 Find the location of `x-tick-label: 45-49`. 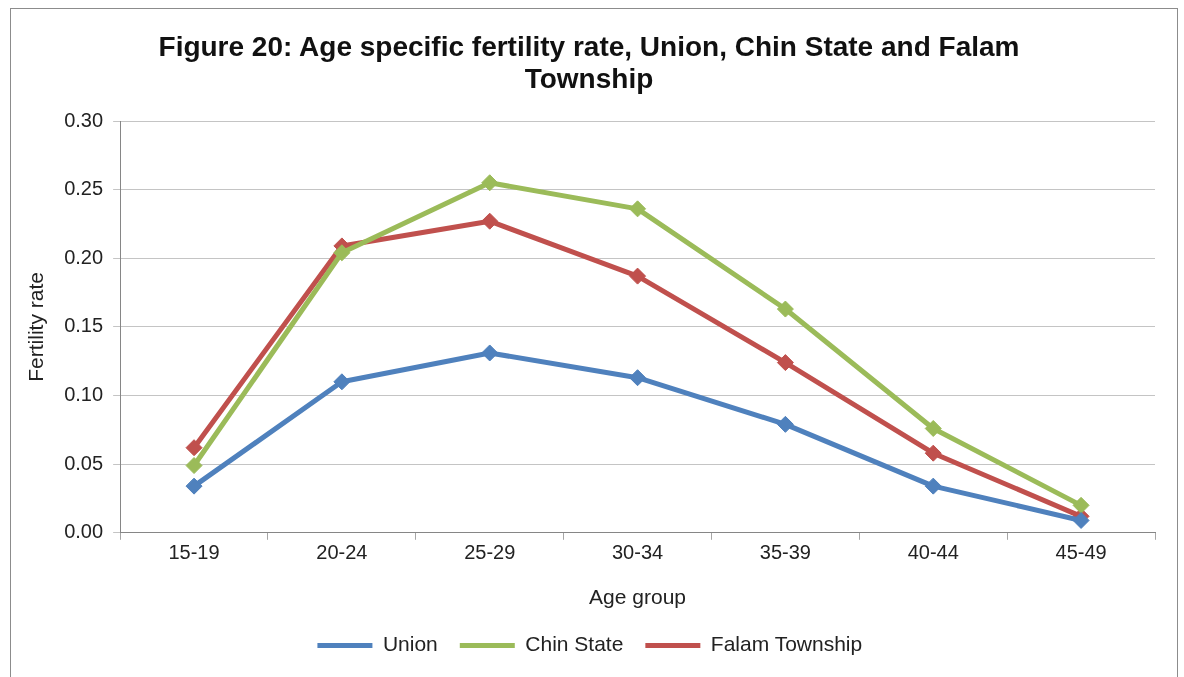

x-tick-label: 45-49 is located at coordinates (1081, 552).